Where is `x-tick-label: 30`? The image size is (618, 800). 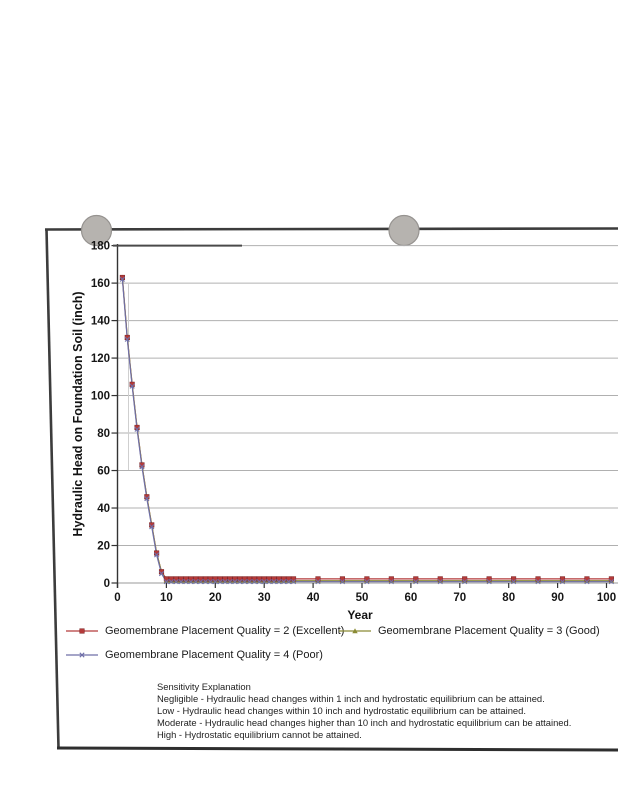 x-tick-label: 30 is located at coordinates (264, 598).